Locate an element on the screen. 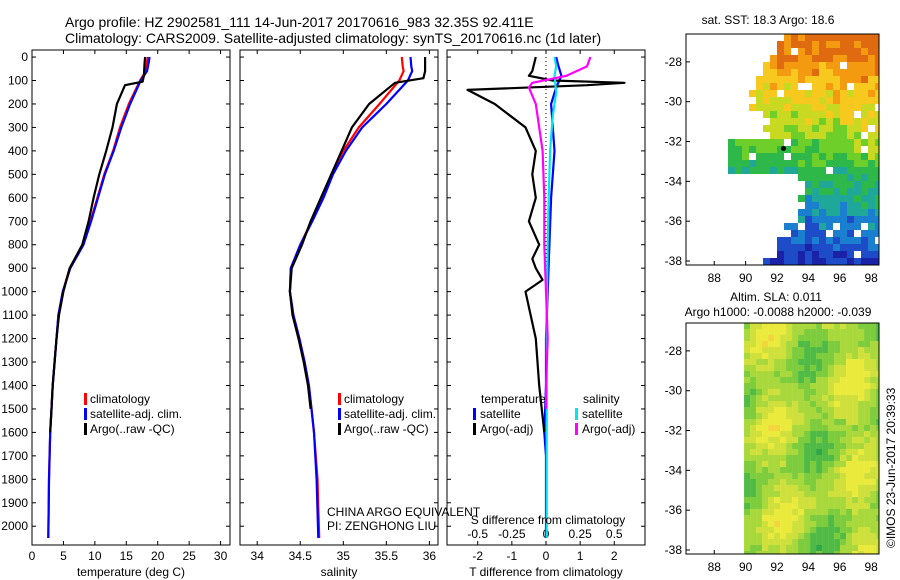  x-tick-label: 34 is located at coordinates (258, 556).